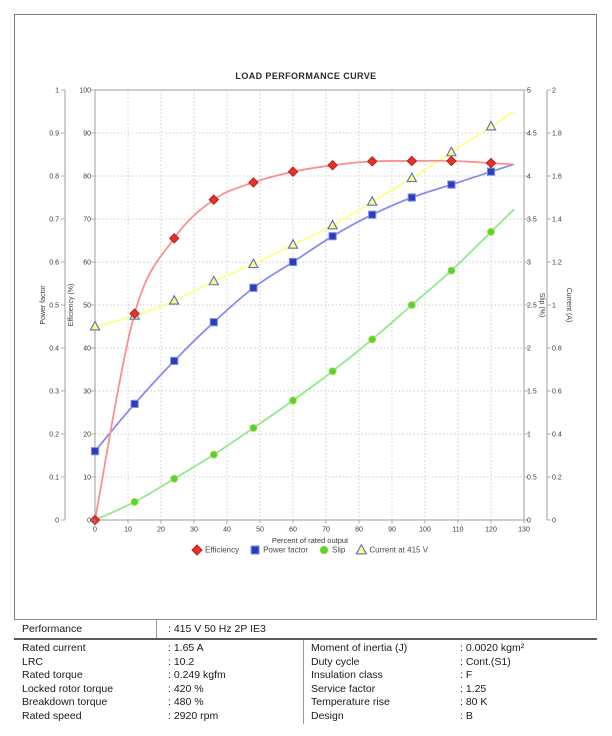 The width and height of the screenshot is (612, 736). I want to click on efficiency-tick-label: 0, so click(89, 520).